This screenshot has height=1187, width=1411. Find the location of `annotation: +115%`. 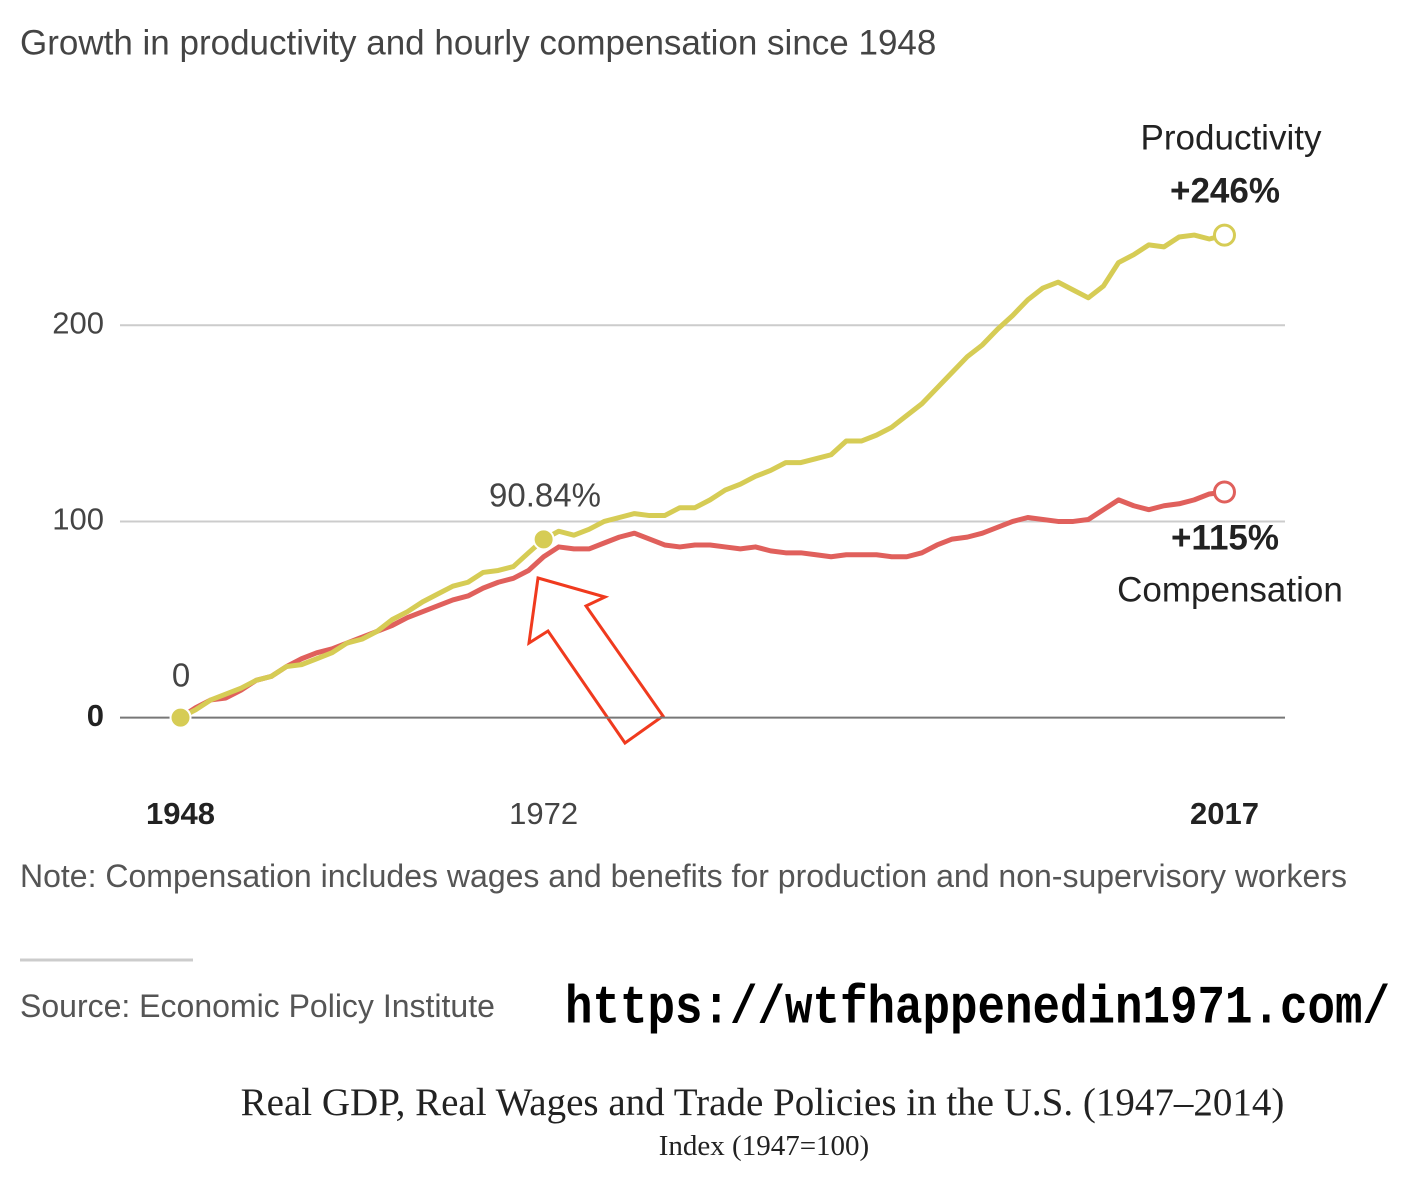

annotation: +115% is located at coordinates (1225, 537).